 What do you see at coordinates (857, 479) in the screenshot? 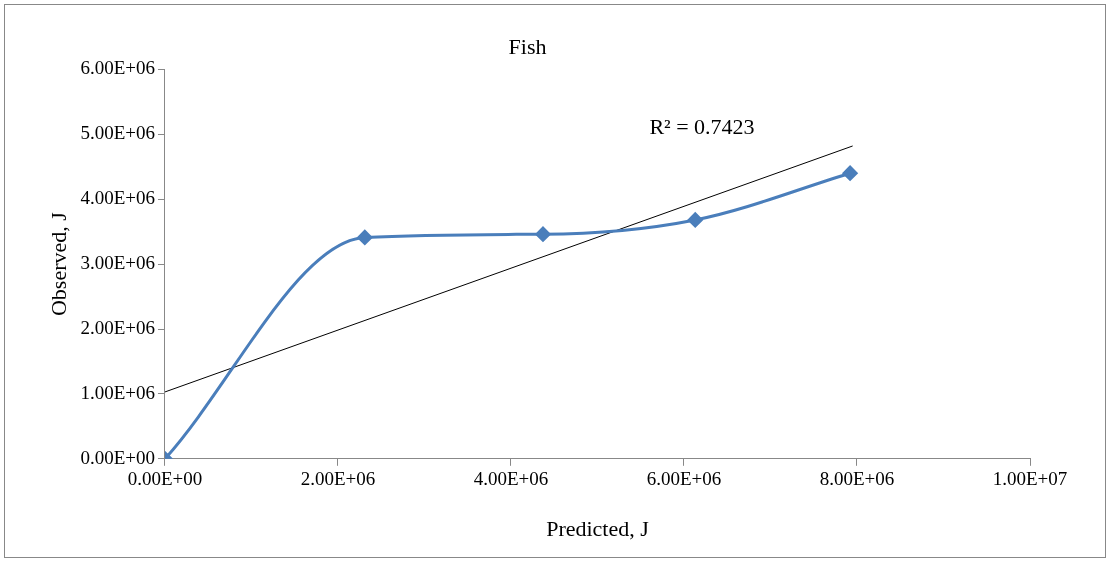
I see `x-tick-label: 8.00E+06` at bounding box center [857, 479].